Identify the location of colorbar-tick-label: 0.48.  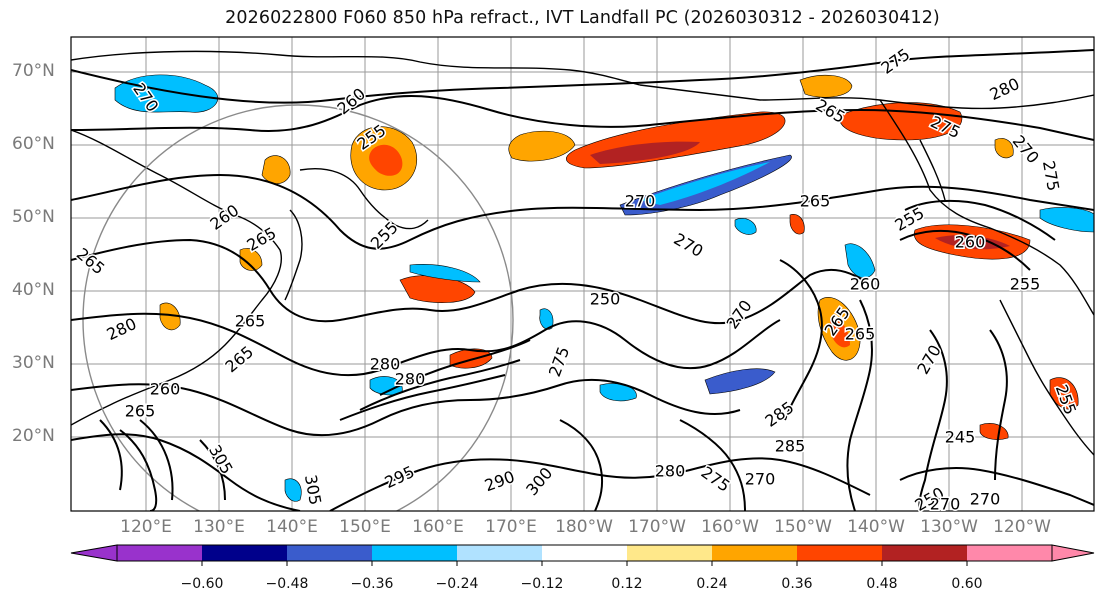
(882, 584).